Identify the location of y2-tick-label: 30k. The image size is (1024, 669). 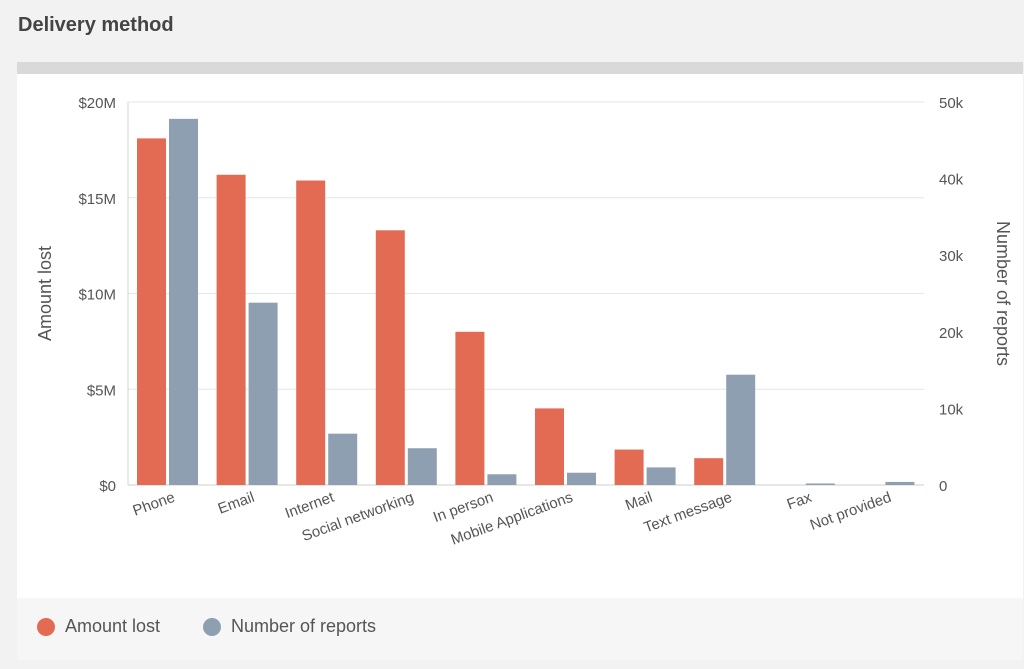
(951, 256).